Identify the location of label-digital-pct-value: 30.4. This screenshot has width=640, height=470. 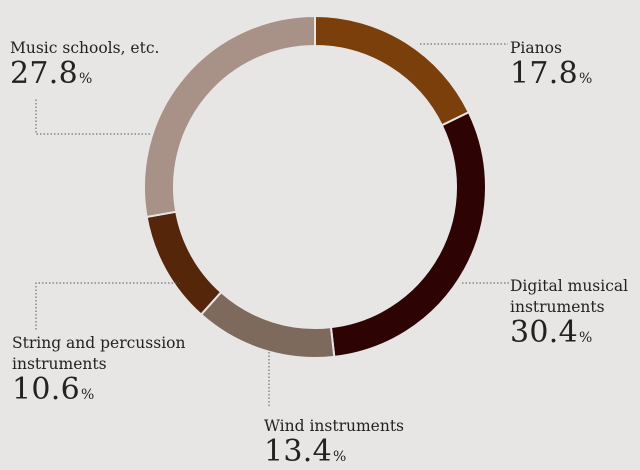
(544, 332).